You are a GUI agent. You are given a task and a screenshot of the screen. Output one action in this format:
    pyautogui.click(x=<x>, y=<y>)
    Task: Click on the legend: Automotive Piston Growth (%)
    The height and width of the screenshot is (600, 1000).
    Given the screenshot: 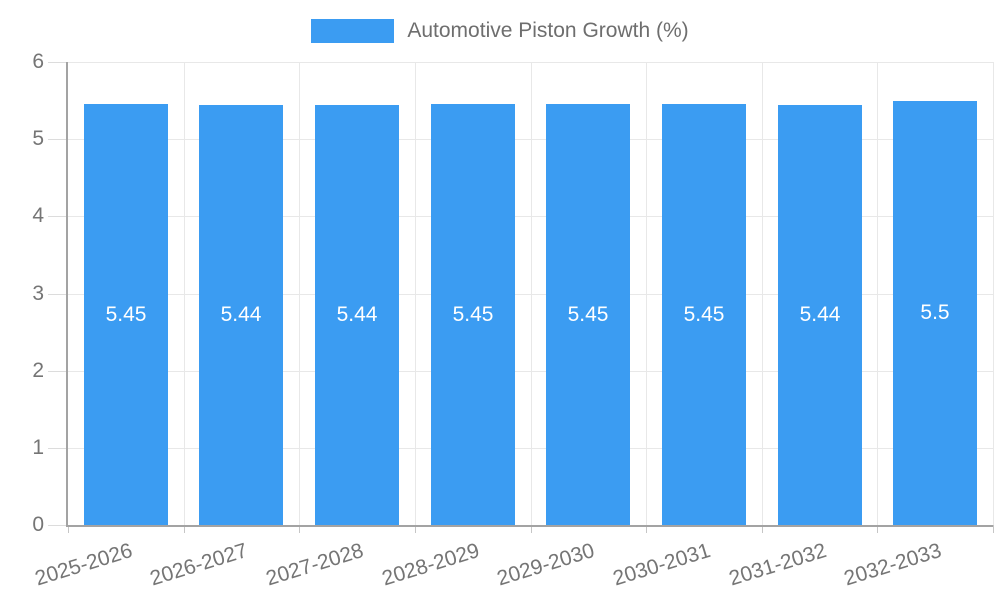 What is the action you would take?
    pyautogui.click(x=500, y=31)
    